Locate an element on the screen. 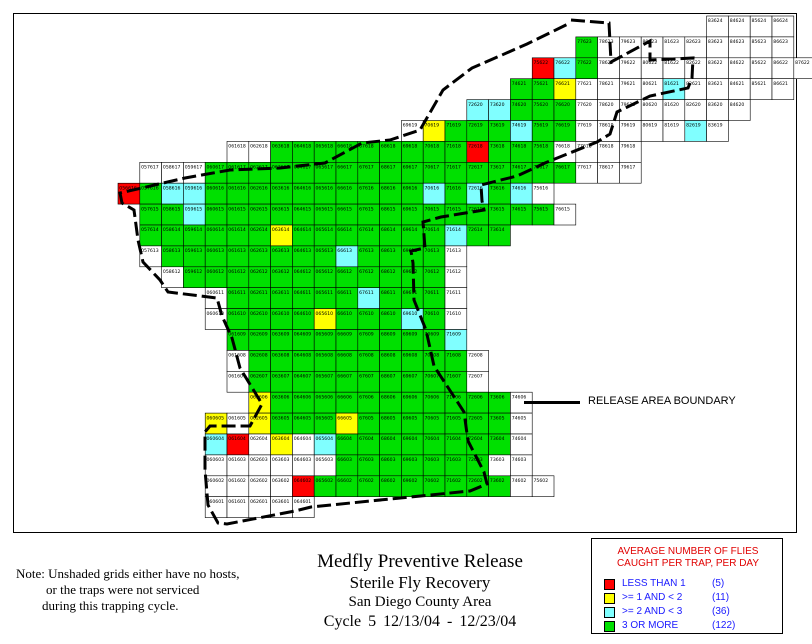 This screenshot has width=812, height=644. grid-cell: 061601 is located at coordinates (238, 507).